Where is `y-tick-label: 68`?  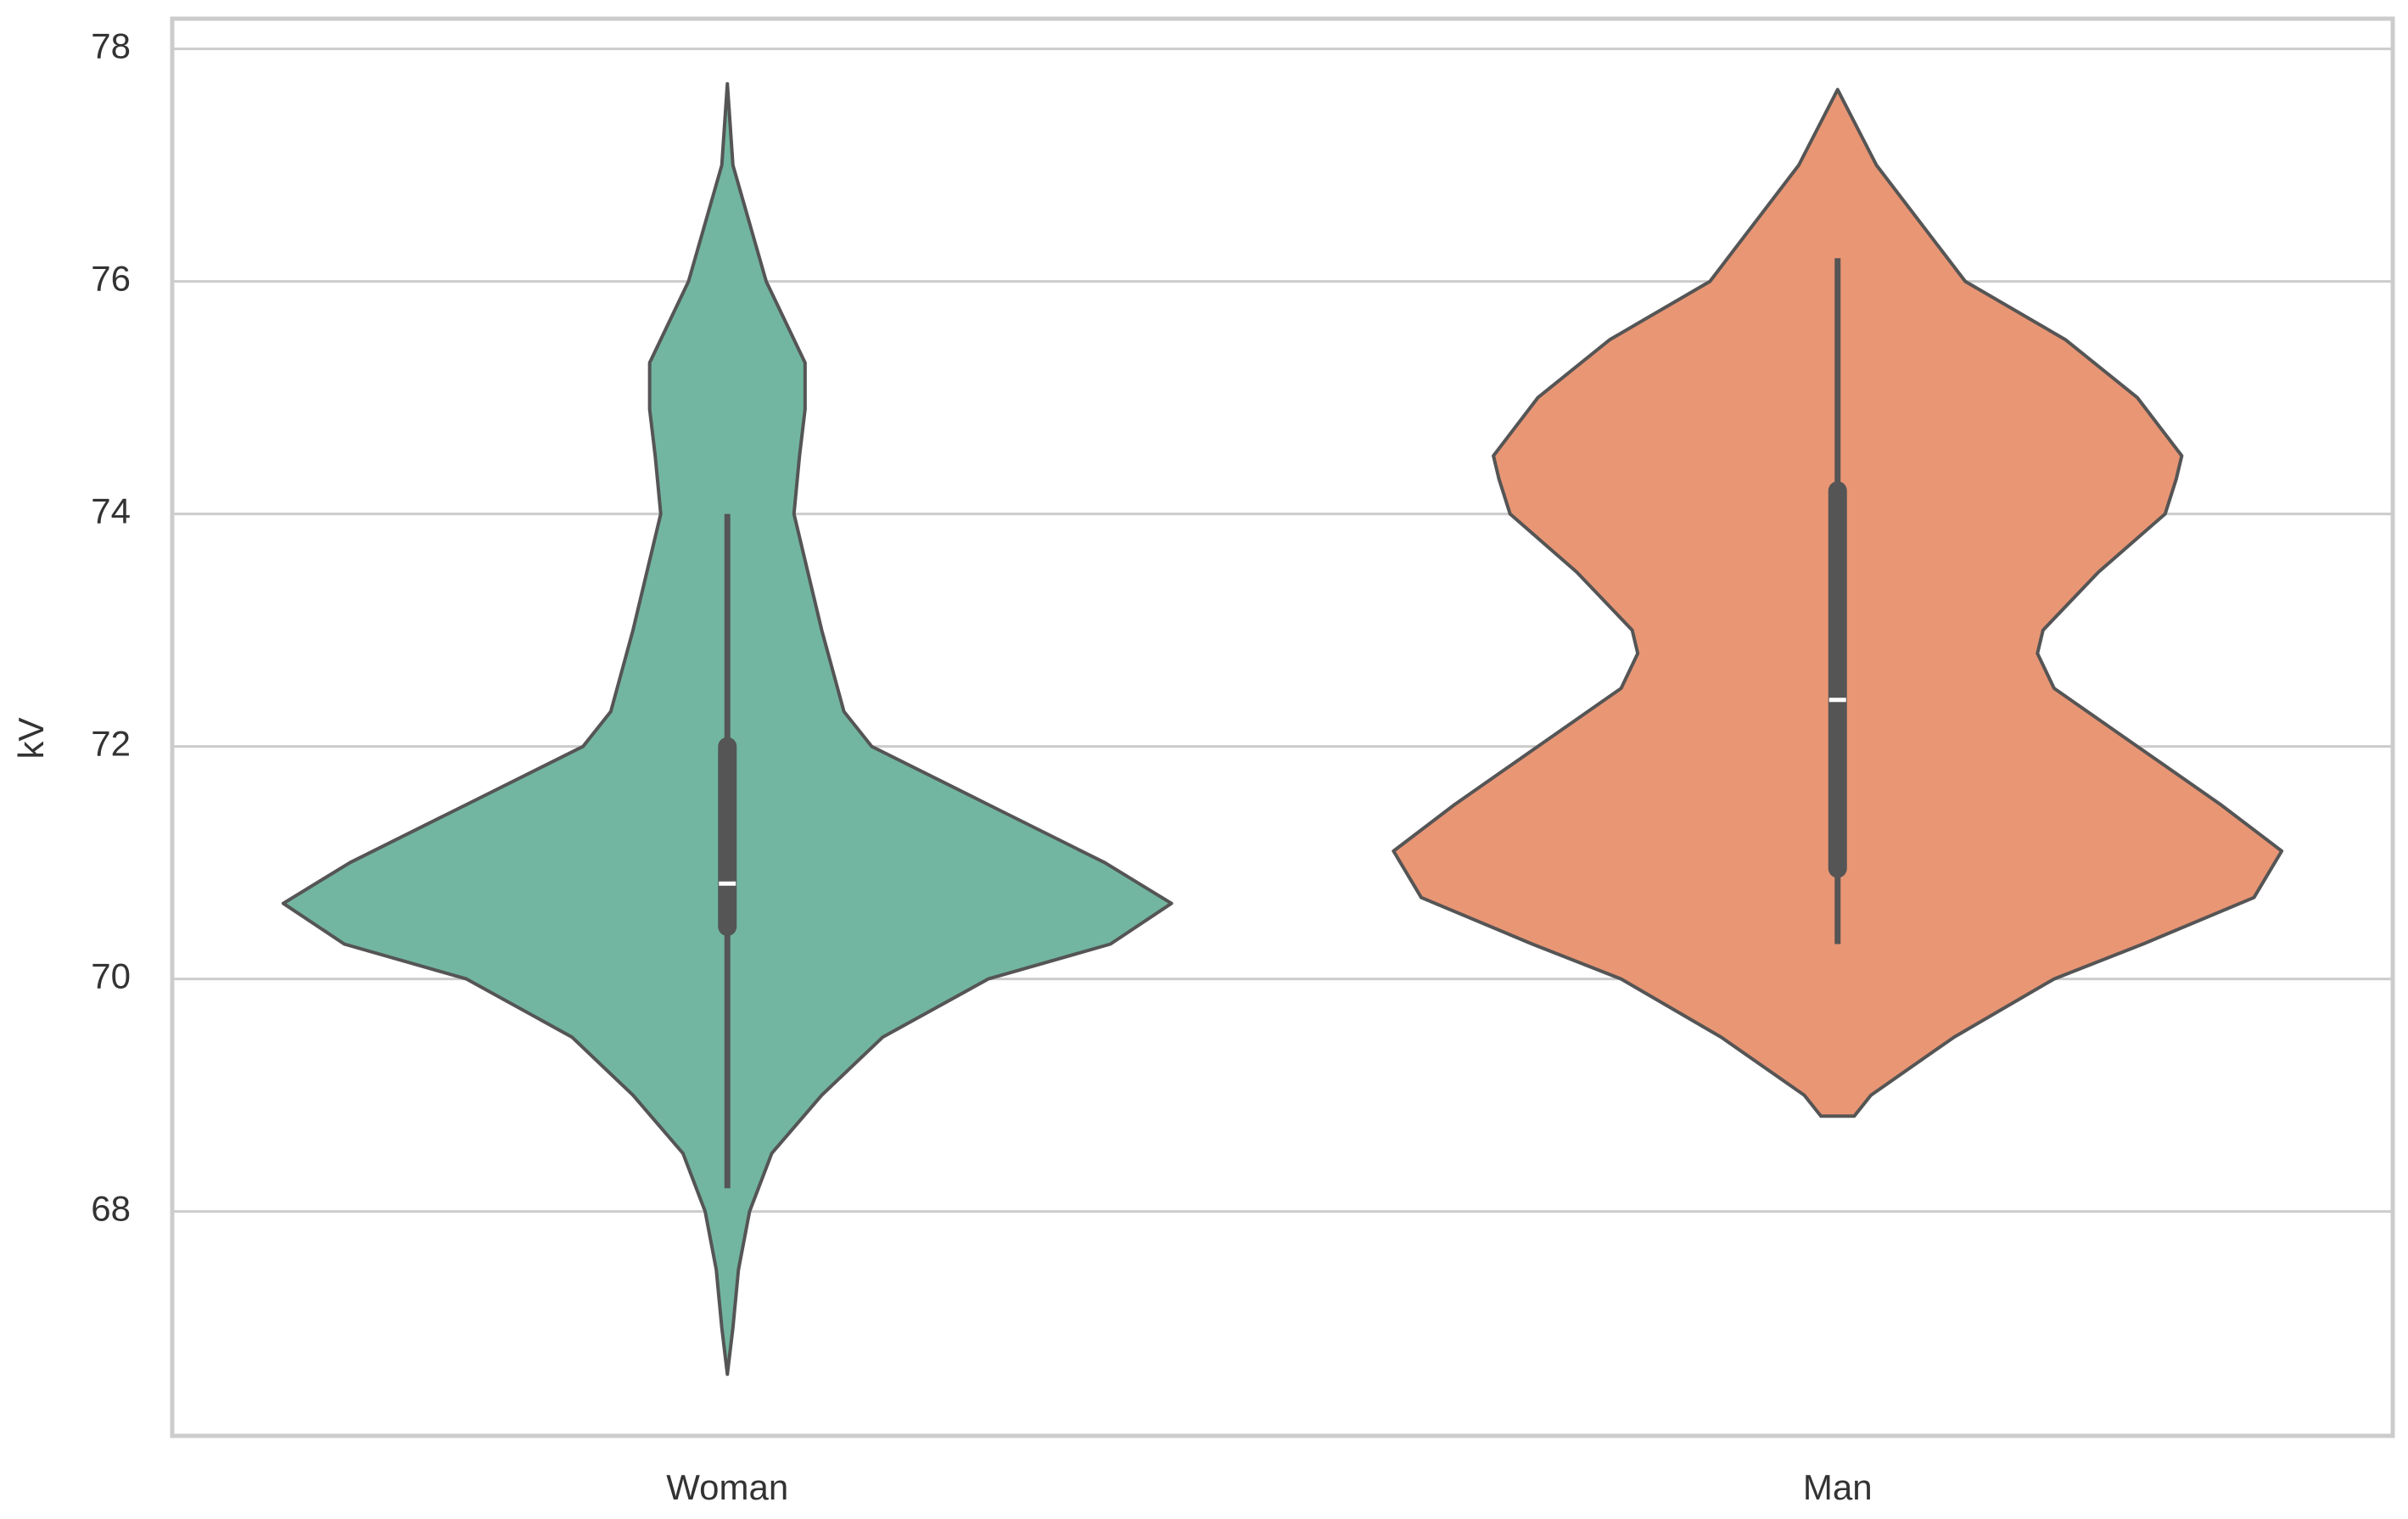 y-tick-label: 68 is located at coordinates (111, 1209).